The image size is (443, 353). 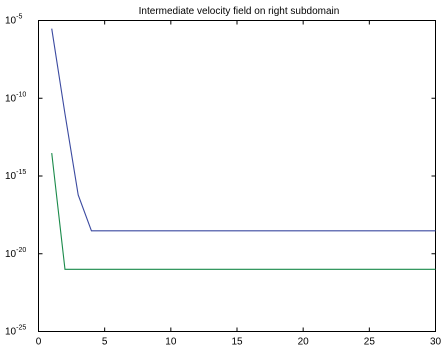 I want to click on x-tick-label: 10, so click(x=171, y=342).